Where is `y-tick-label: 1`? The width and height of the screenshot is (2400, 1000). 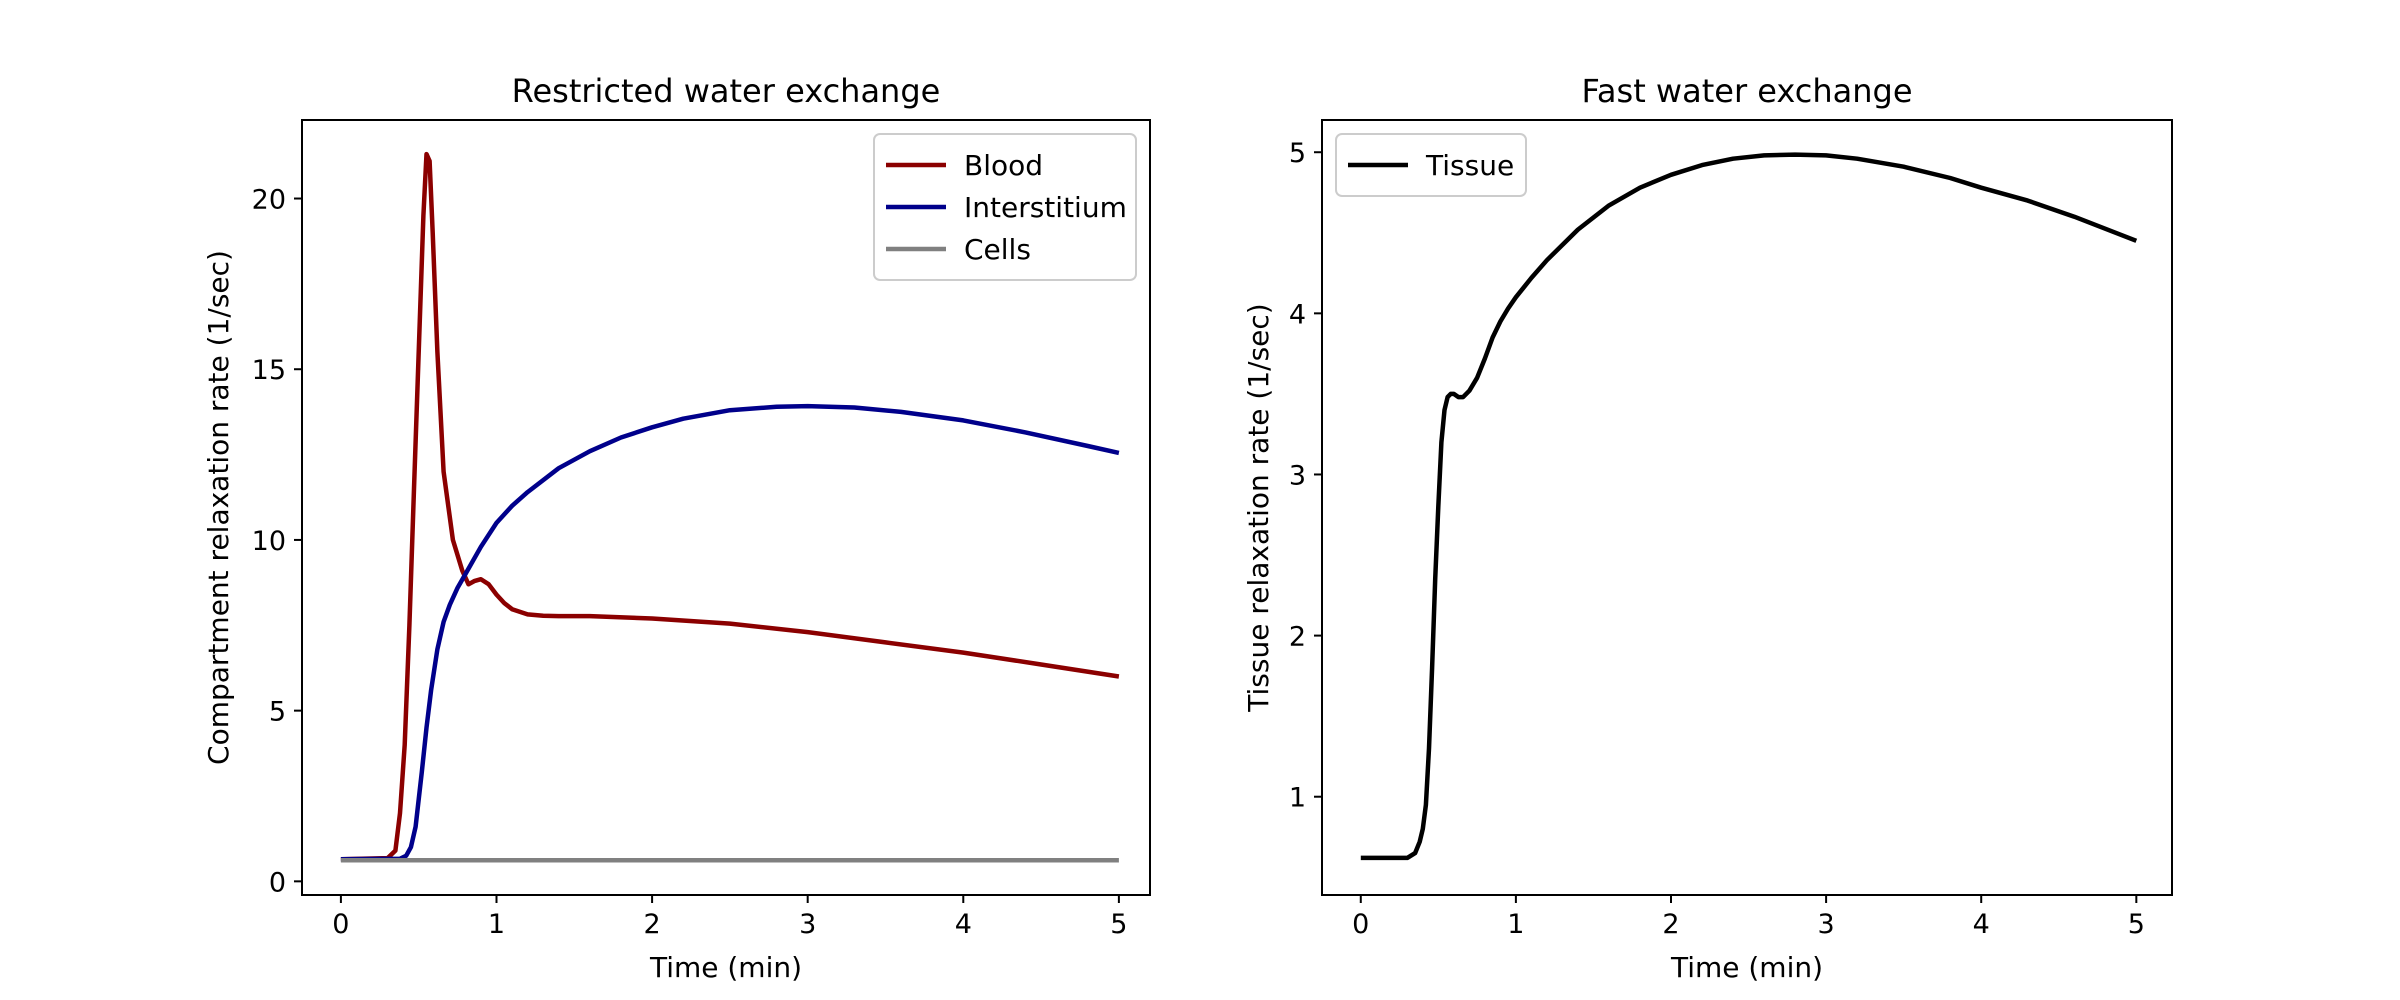 y-tick-label: 1 is located at coordinates (1297, 798).